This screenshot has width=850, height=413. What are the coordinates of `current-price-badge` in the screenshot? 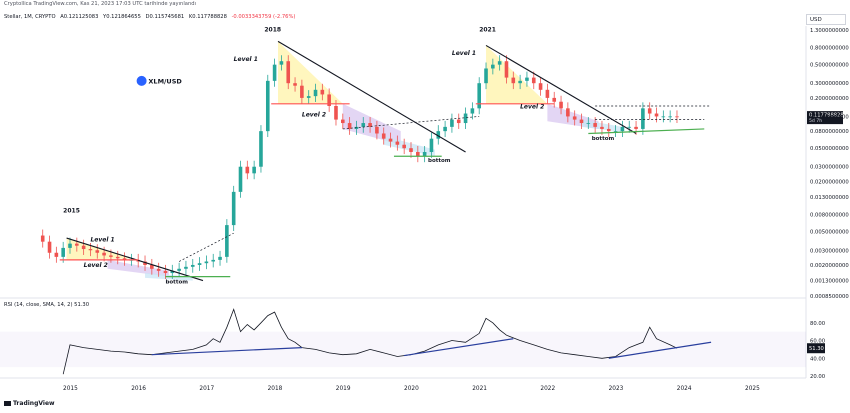 It's located at (825, 118).